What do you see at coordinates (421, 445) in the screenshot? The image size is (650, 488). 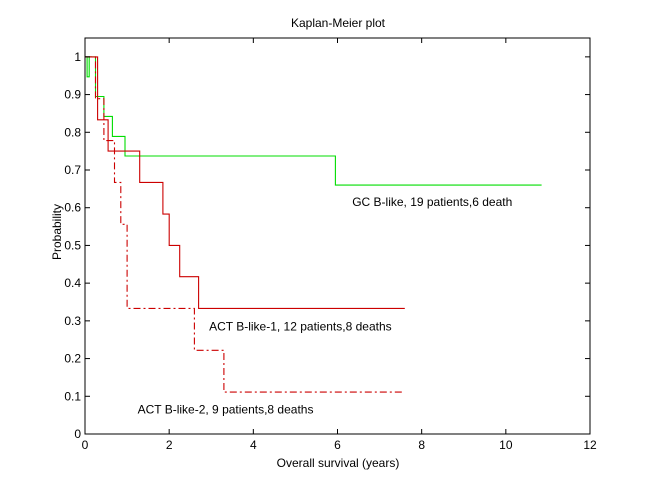 I see `x-tick-label: 8` at bounding box center [421, 445].